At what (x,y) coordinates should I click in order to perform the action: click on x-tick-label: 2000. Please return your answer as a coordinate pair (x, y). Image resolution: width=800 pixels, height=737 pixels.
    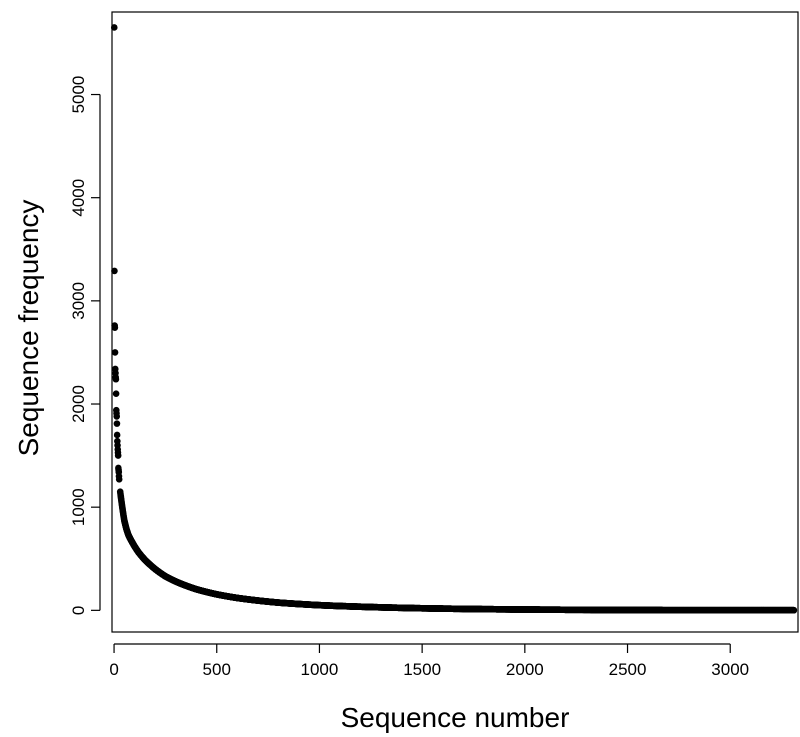
    Looking at the image, I should click on (525, 669).